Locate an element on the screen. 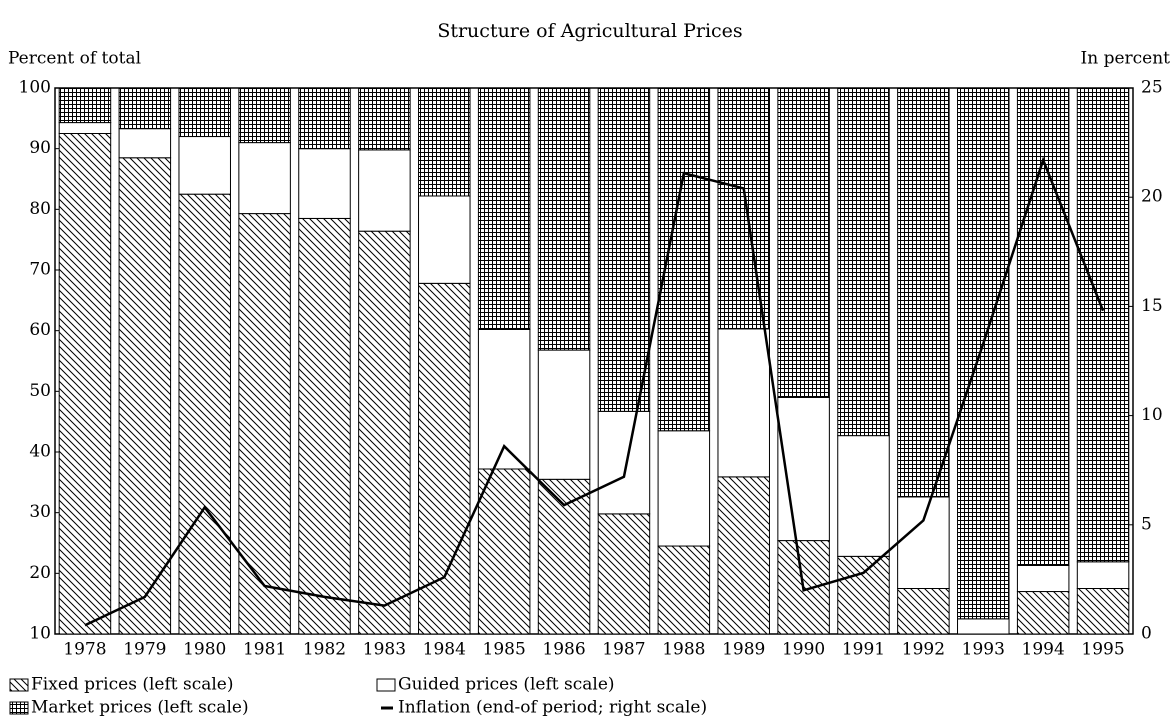 This screenshot has width=1175, height=723. y2-tick-label: 25 is located at coordinates (1152, 88).